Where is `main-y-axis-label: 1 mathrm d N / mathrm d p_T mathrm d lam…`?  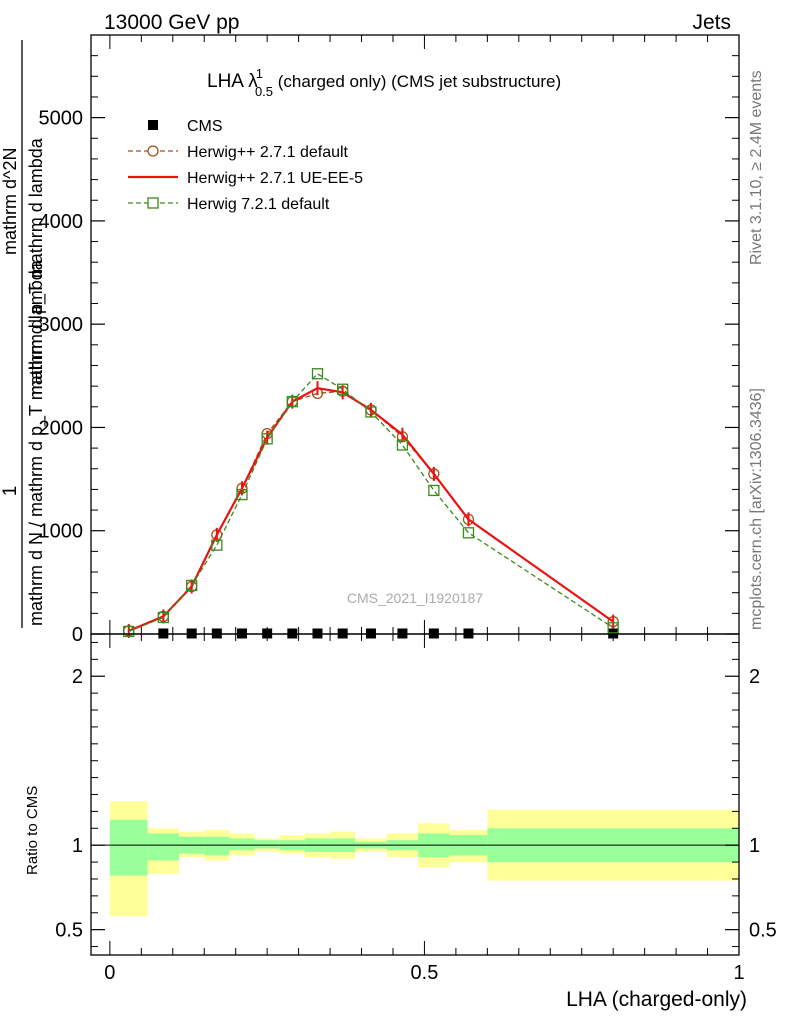
main-y-axis-label: 1 mathrm d N / mathrm d p_T mathrm d lam… is located at coordinates (23, 334).